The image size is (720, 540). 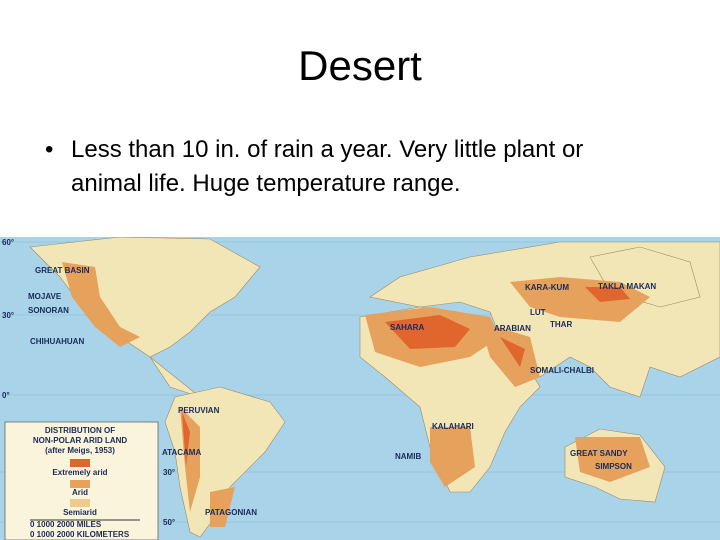 I want to click on map-label: KALAHARI, so click(x=453, y=426).